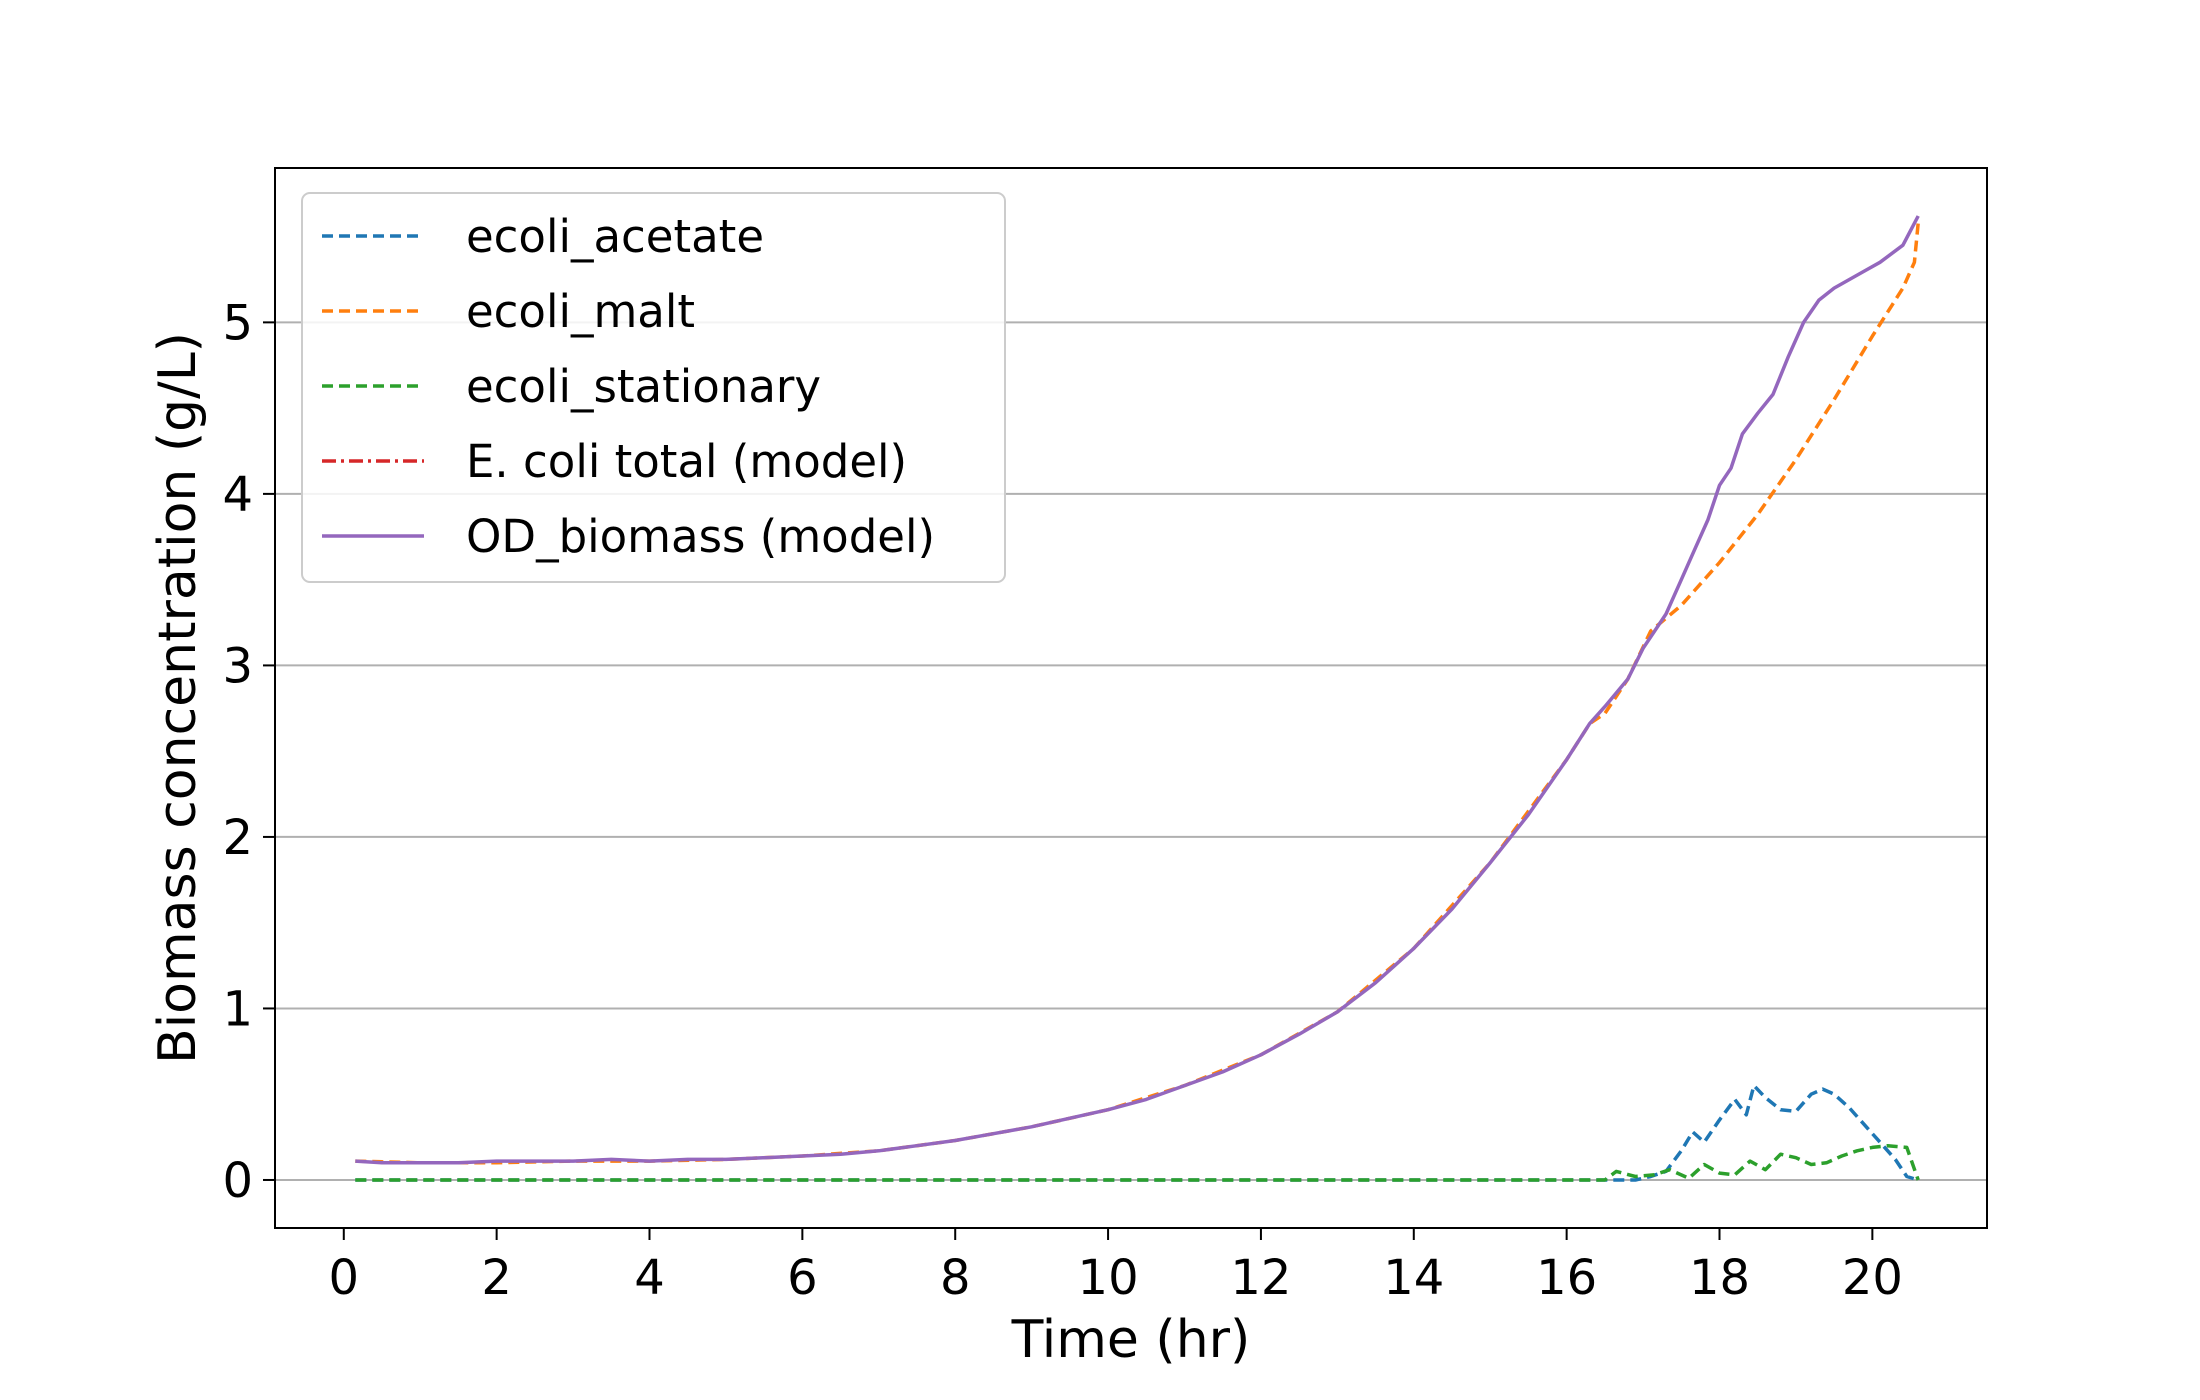 The height and width of the screenshot is (1400, 2200). What do you see at coordinates (1260, 1278) in the screenshot?
I see `x-tick-label: 12` at bounding box center [1260, 1278].